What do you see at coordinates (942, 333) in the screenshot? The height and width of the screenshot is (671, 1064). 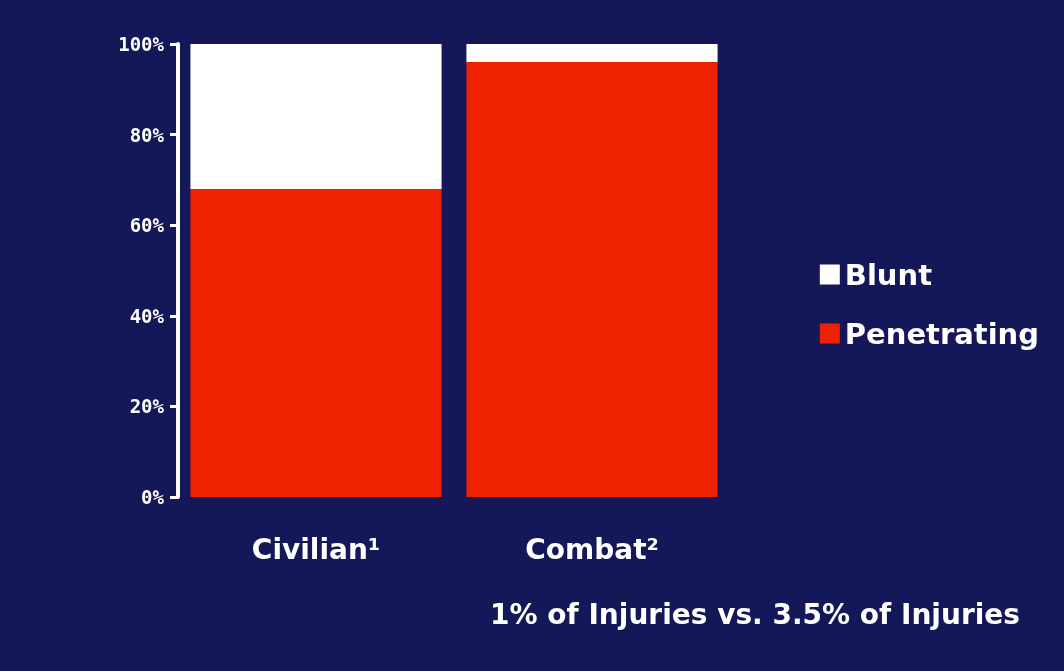 I see `legend-label: Penetrating` at bounding box center [942, 333].